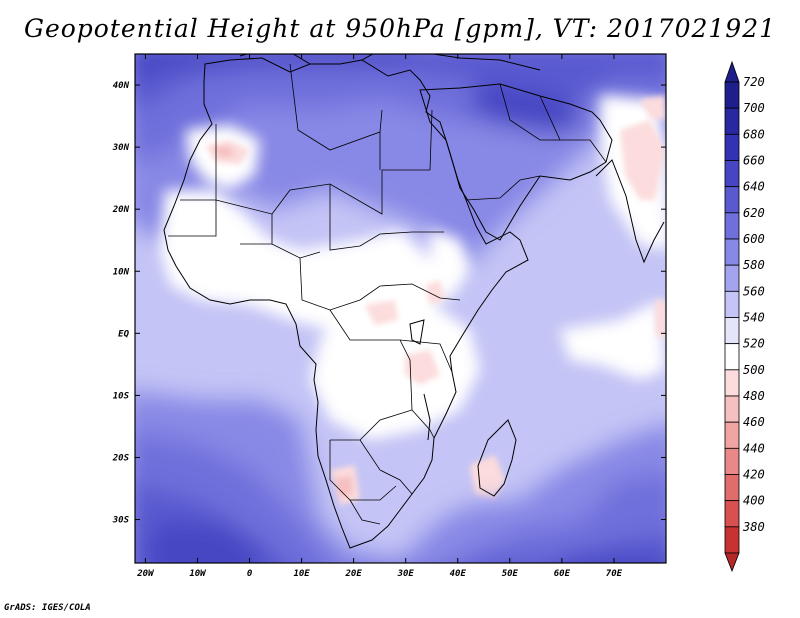  What do you see at coordinates (754, 187) in the screenshot?
I see `colorbar-label: 640` at bounding box center [754, 187].